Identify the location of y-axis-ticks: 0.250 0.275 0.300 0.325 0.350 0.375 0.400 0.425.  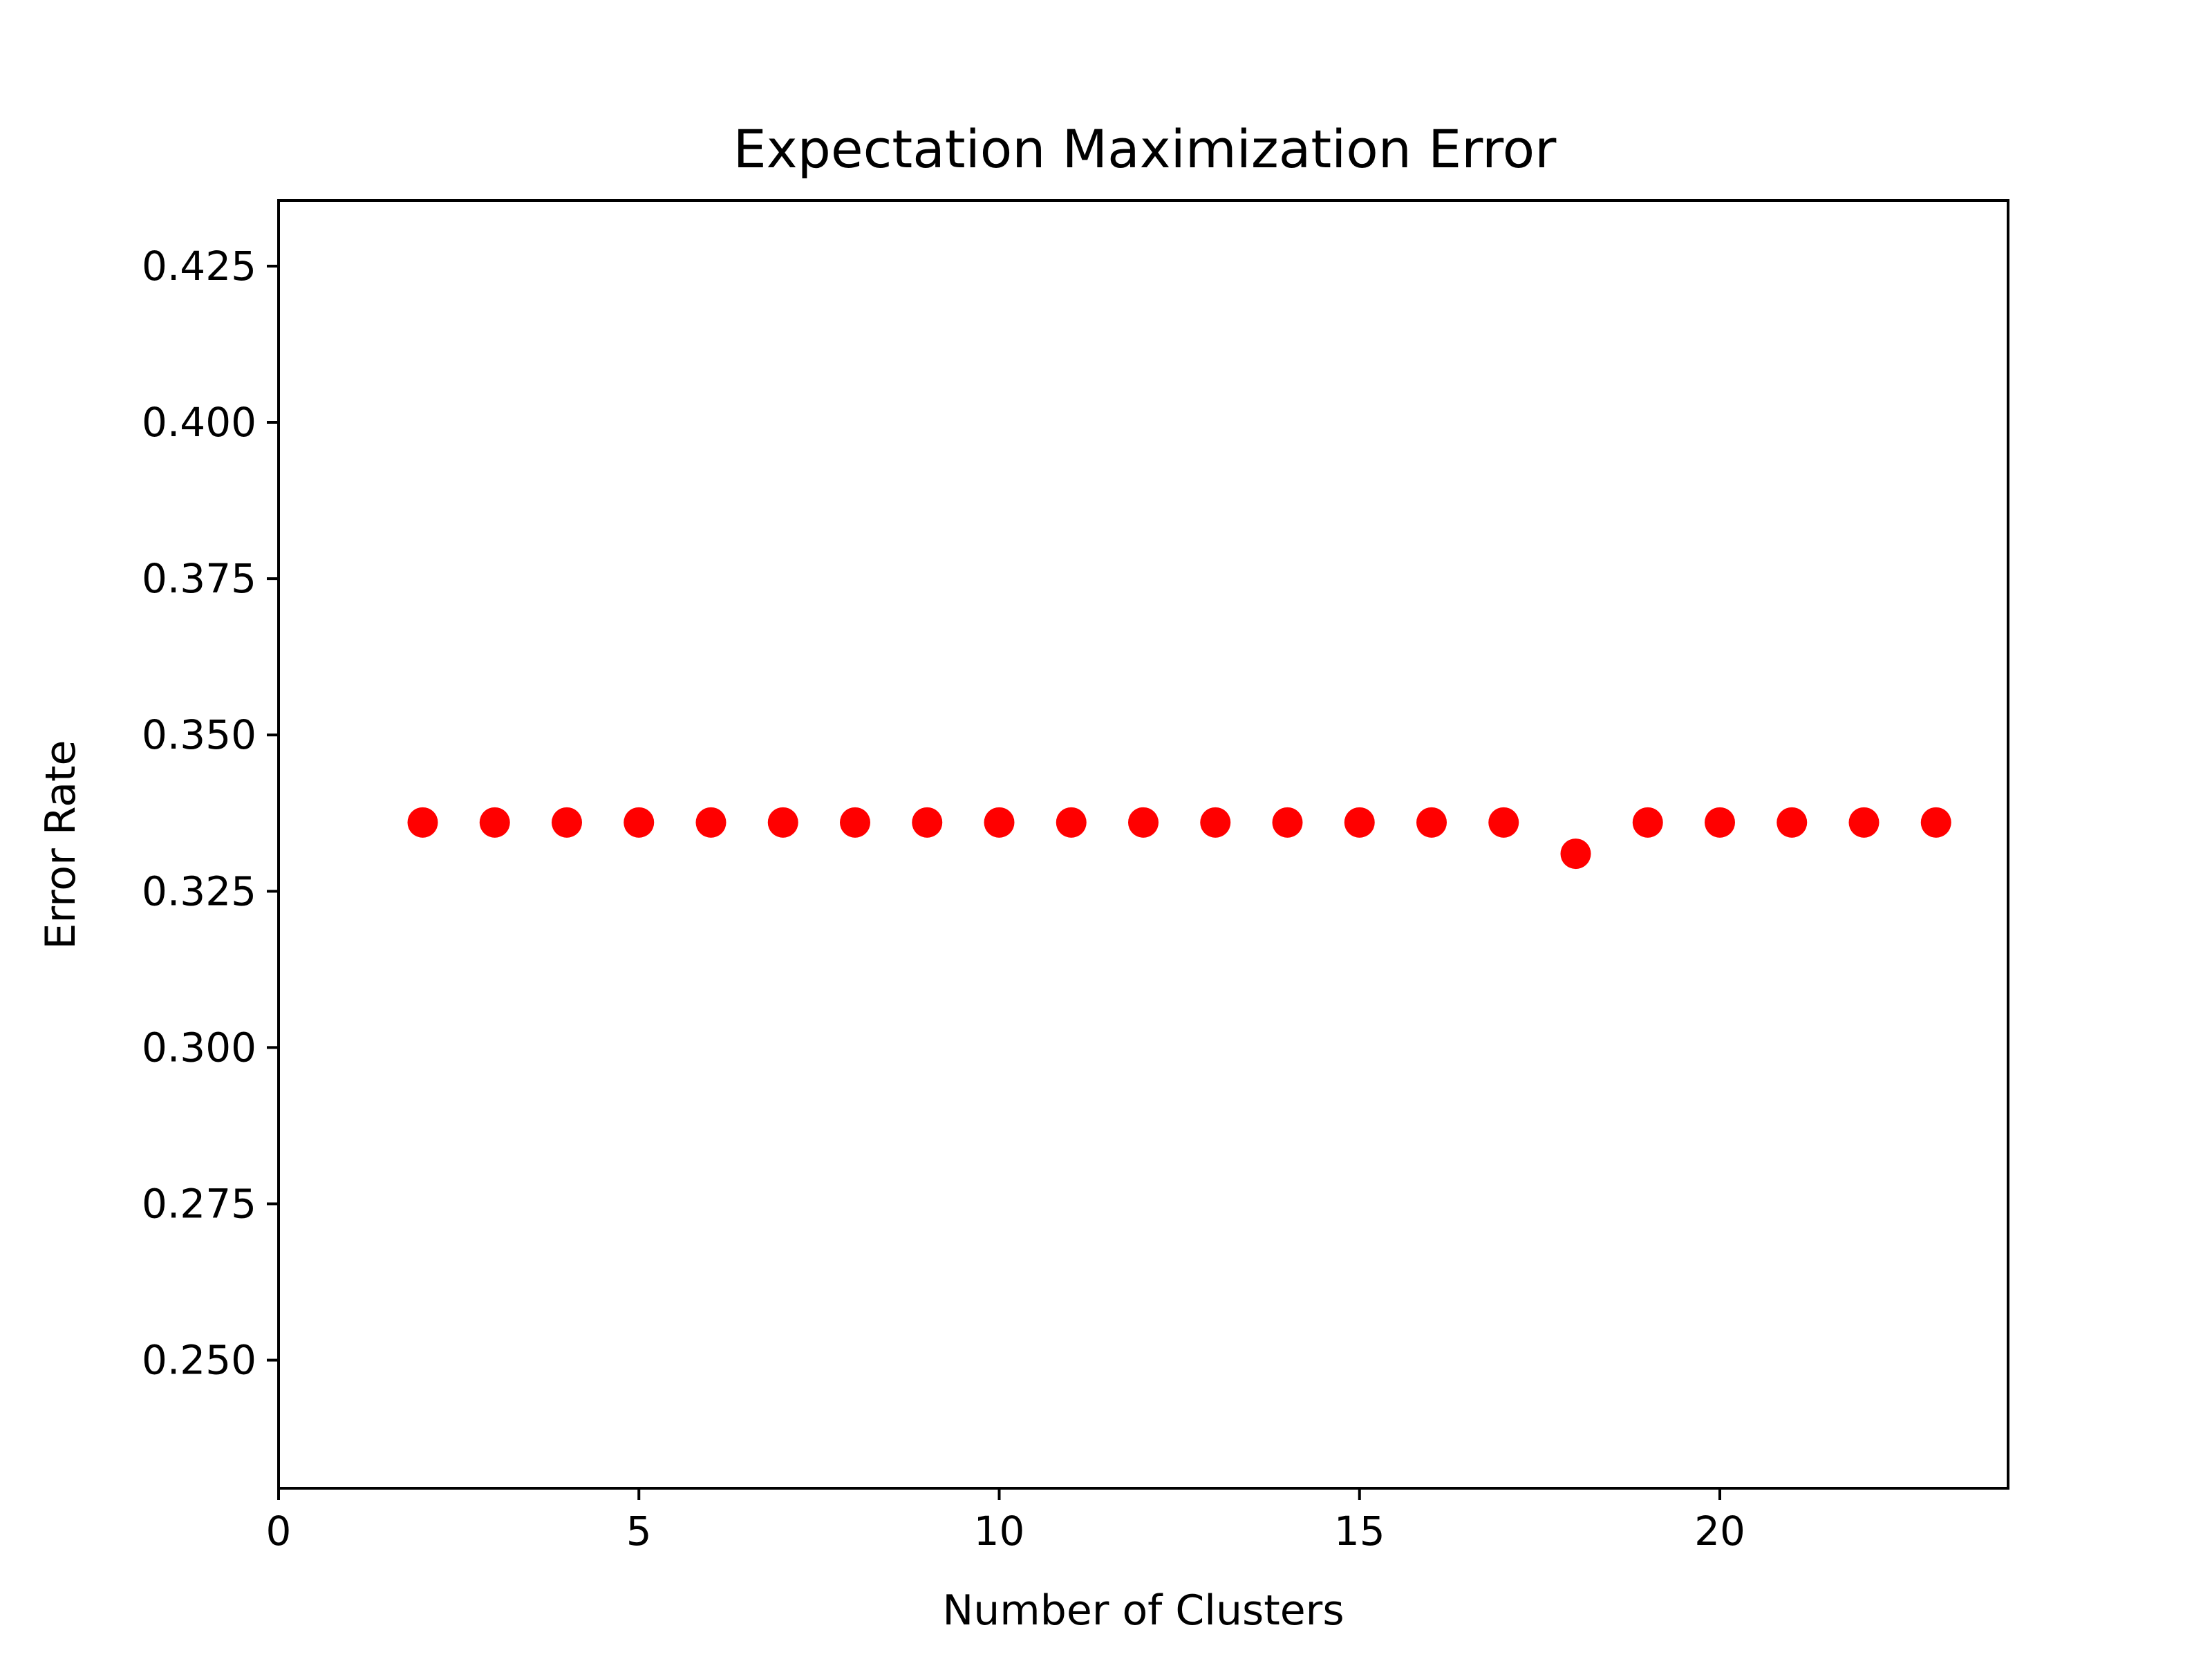
(211, 814).